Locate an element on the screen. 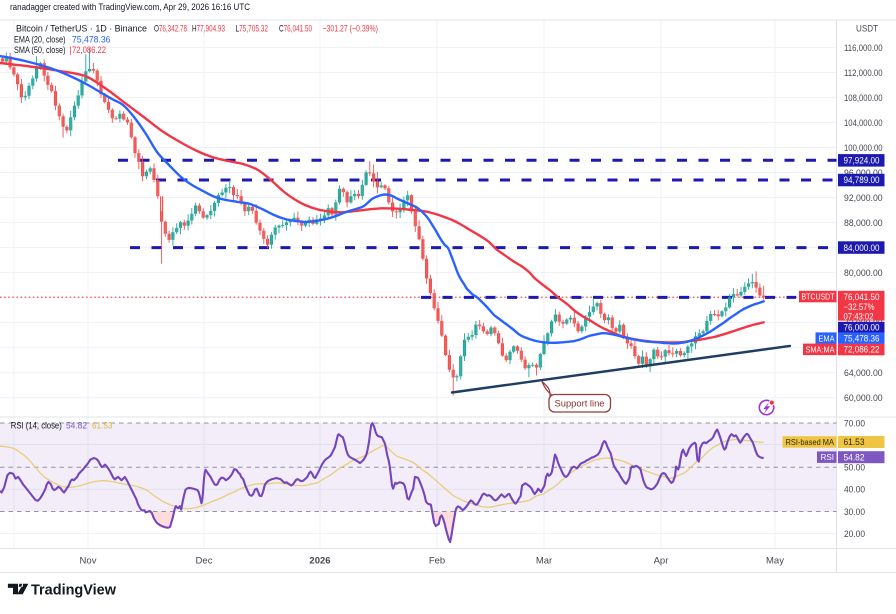 The width and height of the screenshot is (896, 614). svg-text: SMA:MA is located at coordinates (820, 349).